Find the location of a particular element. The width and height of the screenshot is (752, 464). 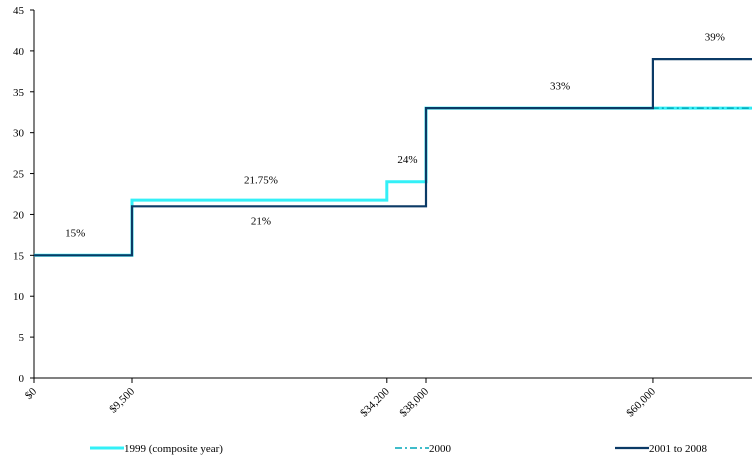

x-tick-label: $34,200 is located at coordinates (375, 402).